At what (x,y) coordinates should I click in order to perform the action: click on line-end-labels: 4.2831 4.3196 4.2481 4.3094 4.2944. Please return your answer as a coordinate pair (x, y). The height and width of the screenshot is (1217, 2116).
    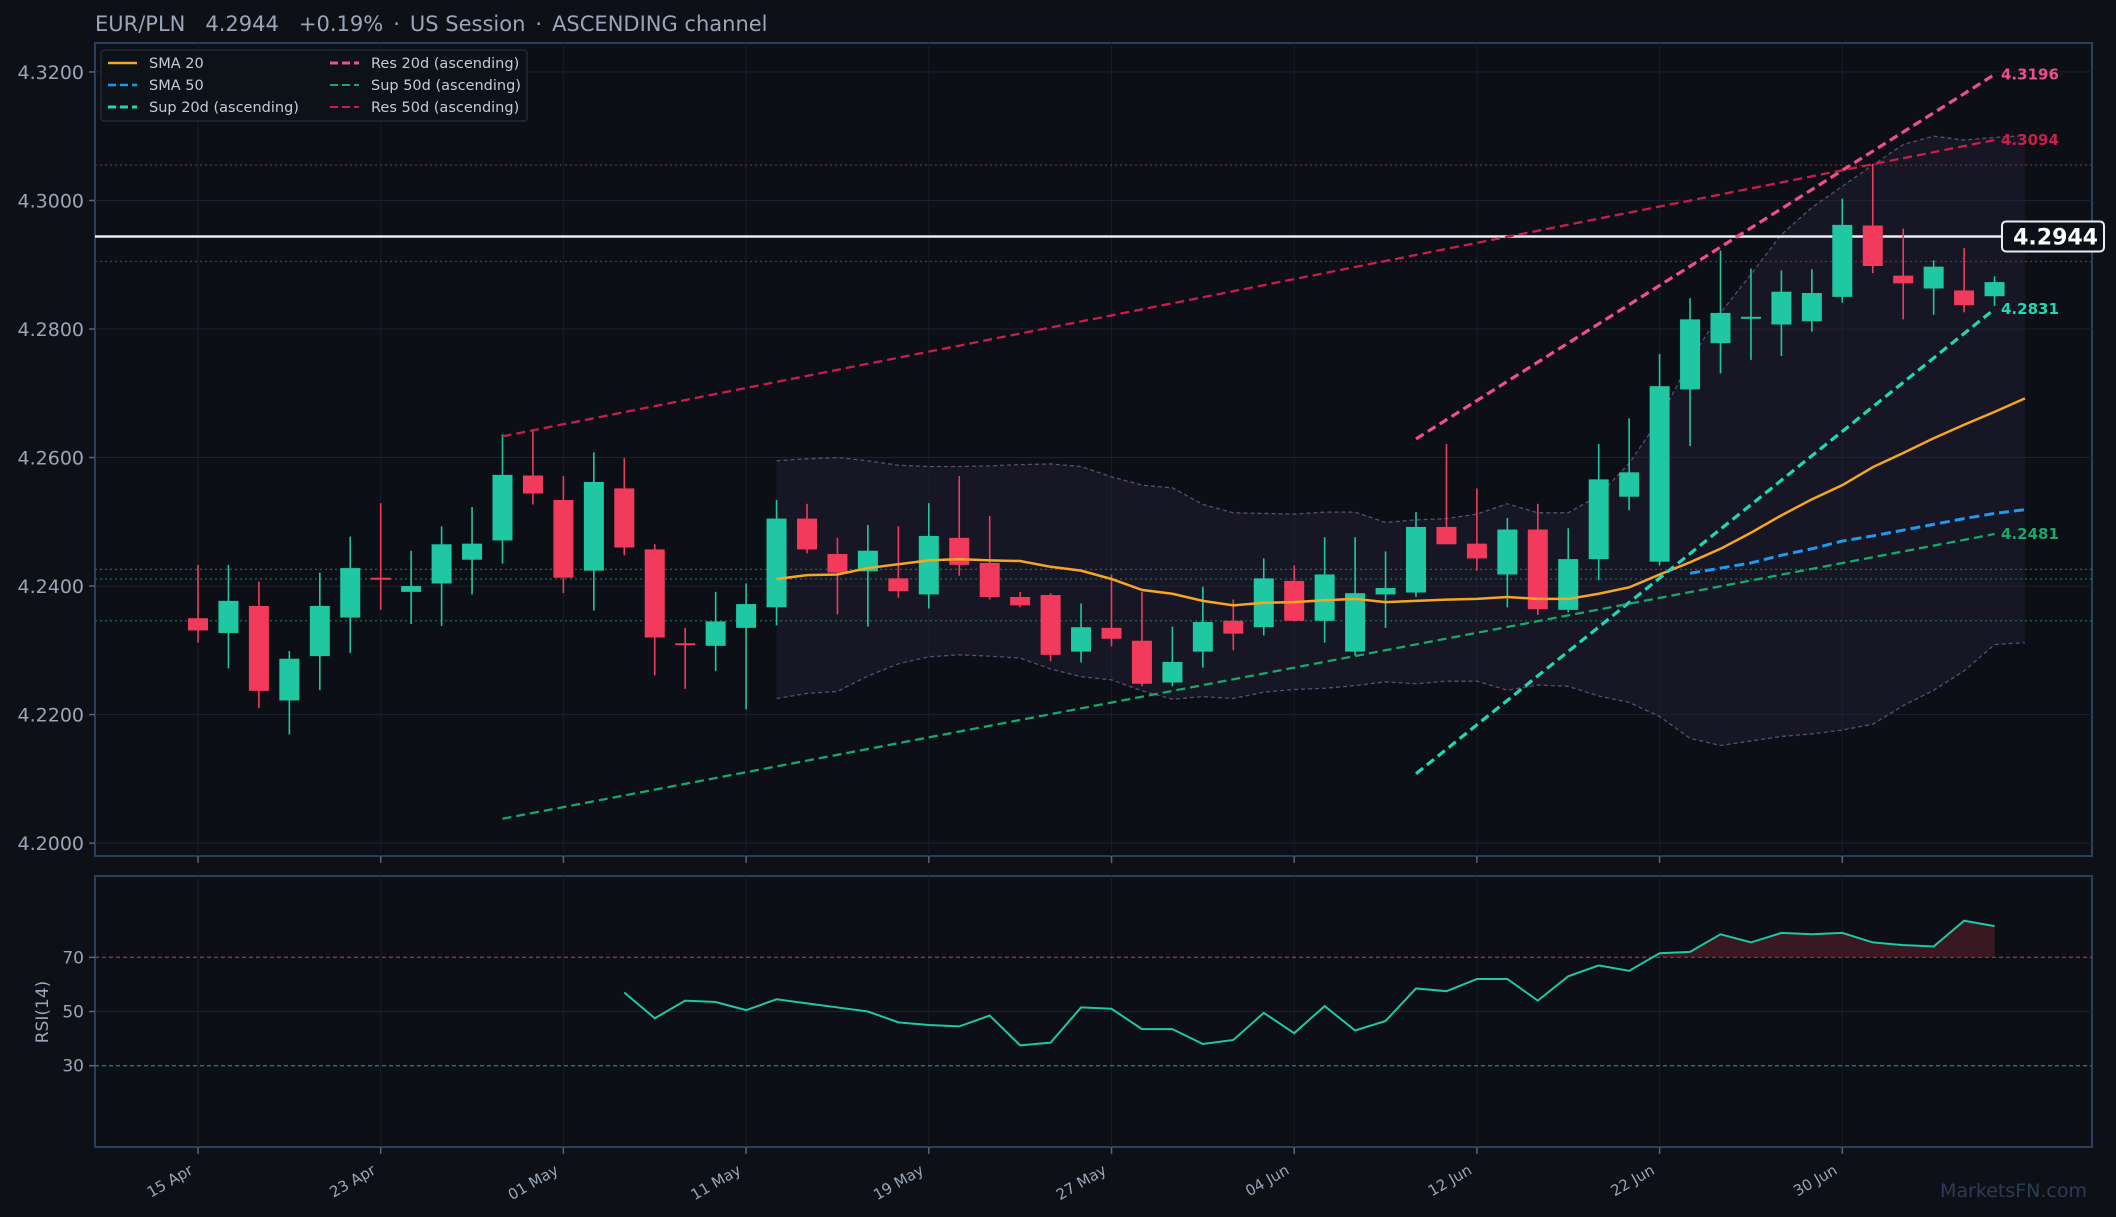
    Looking at the image, I should click on (2053, 304).